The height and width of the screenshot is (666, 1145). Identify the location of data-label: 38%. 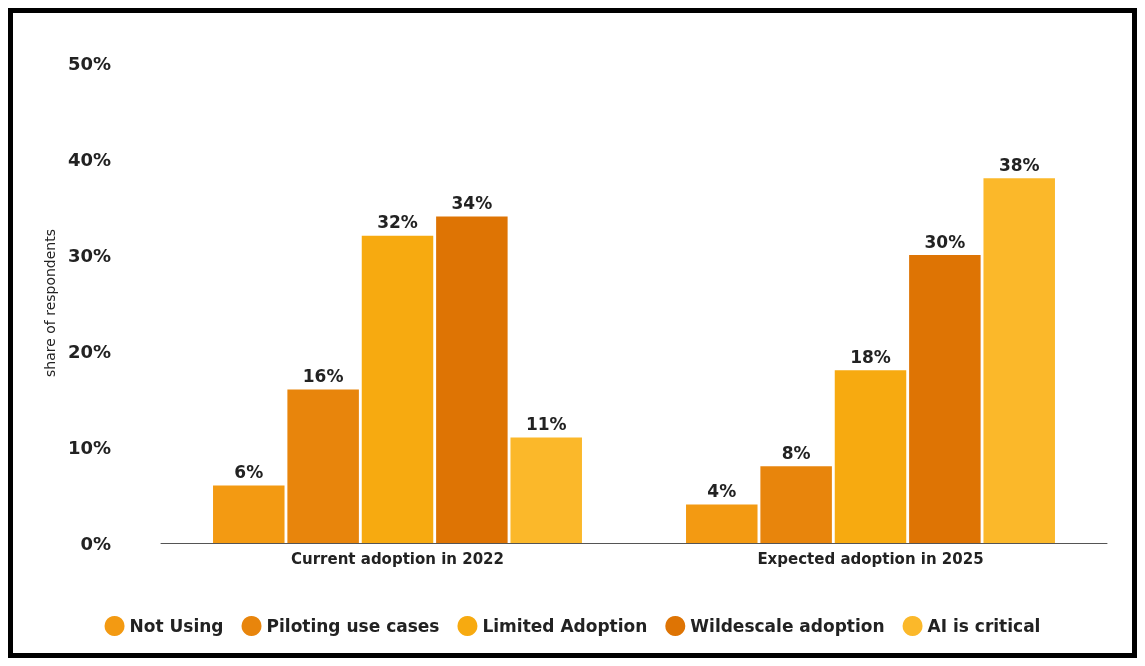
(1019, 164).